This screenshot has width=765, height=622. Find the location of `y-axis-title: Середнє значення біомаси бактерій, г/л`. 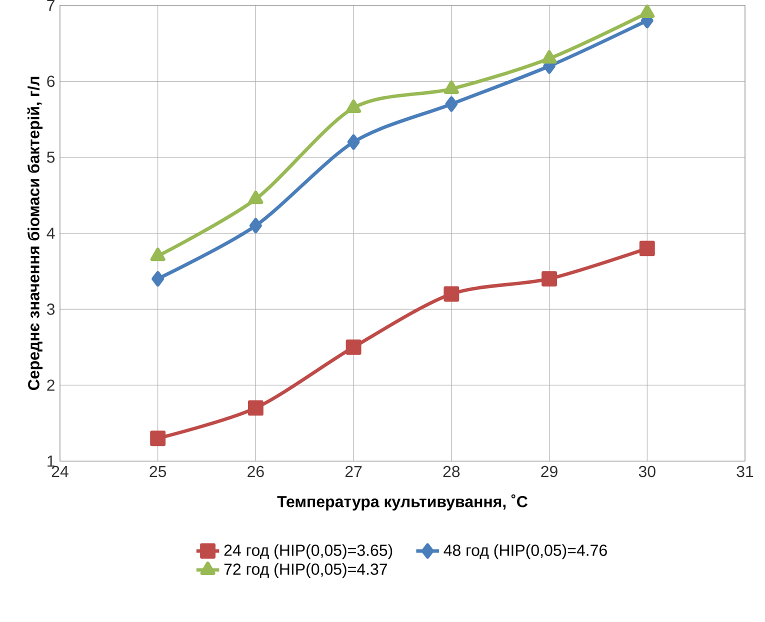

y-axis-title: Середнє значення біомаси бактерій, г/л is located at coordinates (35, 233).